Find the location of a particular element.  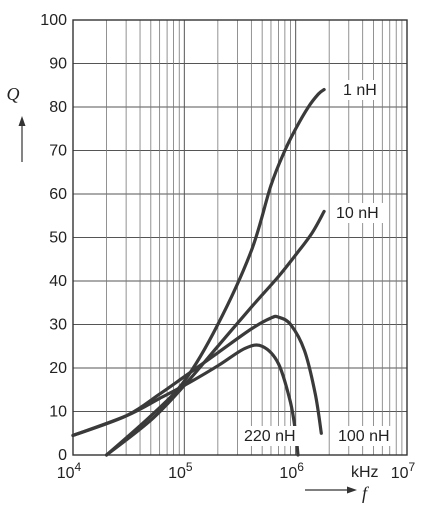

x-axis-unit: kHz is located at coordinates (365, 472).